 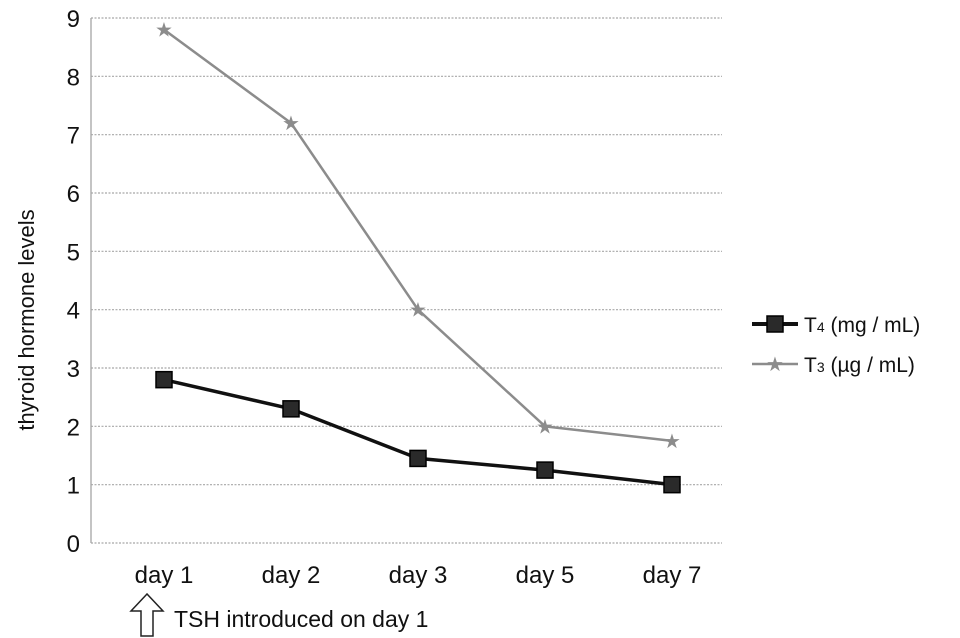 I want to click on y-tick-labels: 0 1 2 3 4 5 6 7 8 9, so click(x=73, y=282).